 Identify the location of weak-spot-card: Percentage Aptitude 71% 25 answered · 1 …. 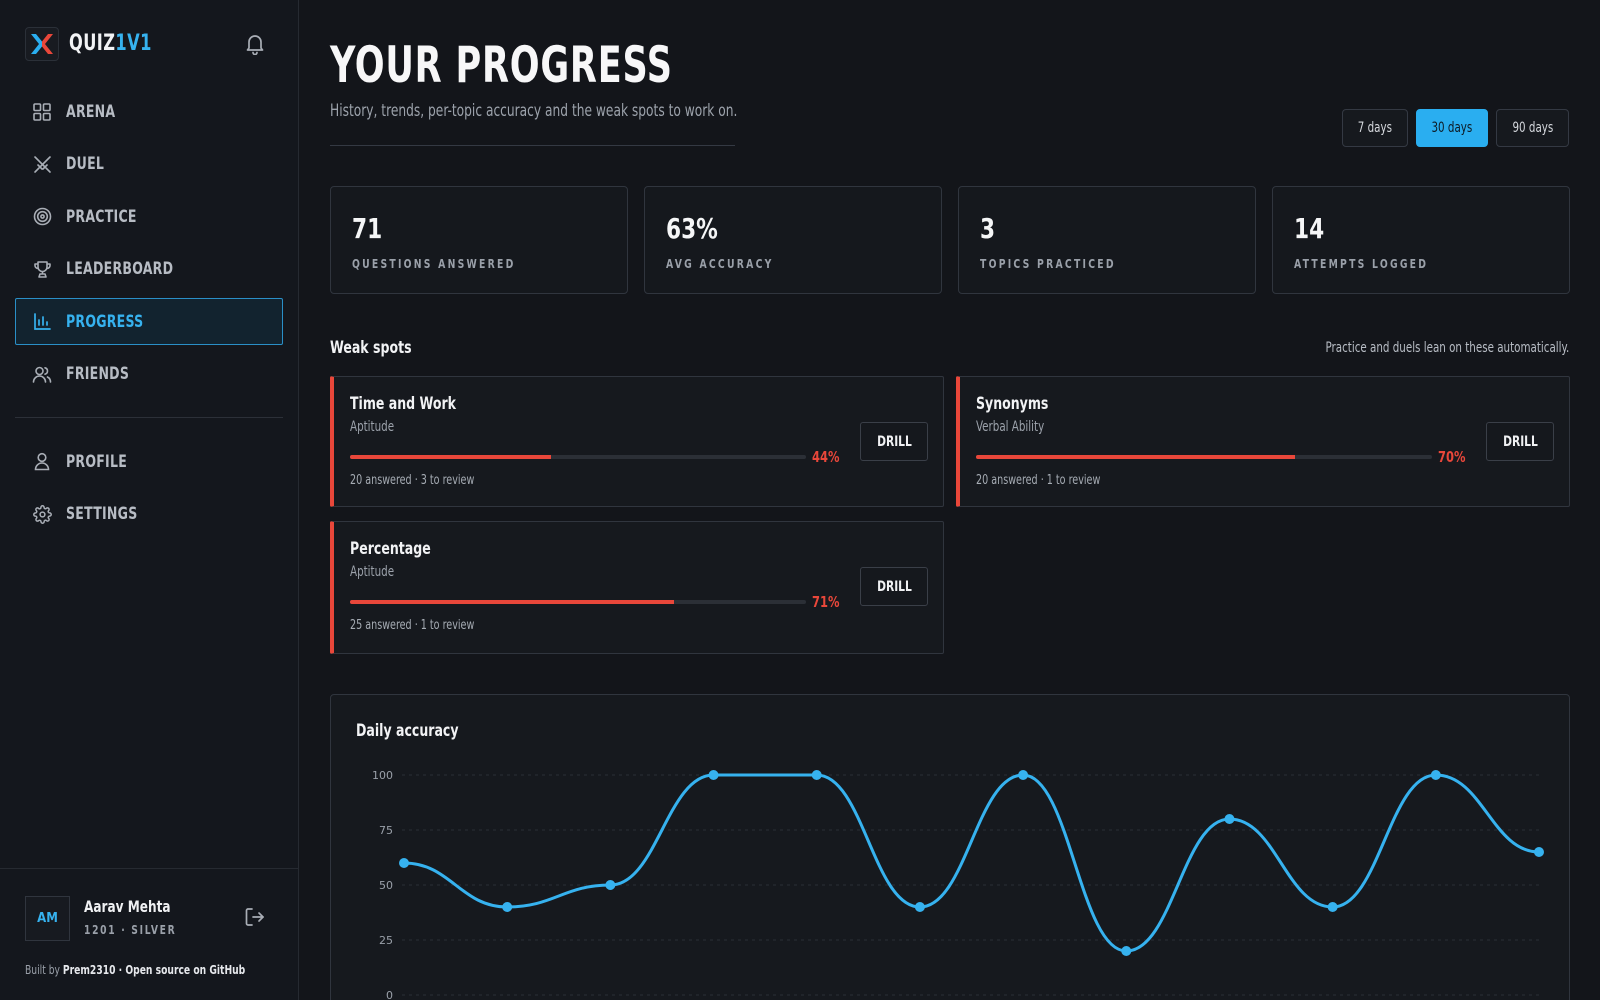
(637, 587).